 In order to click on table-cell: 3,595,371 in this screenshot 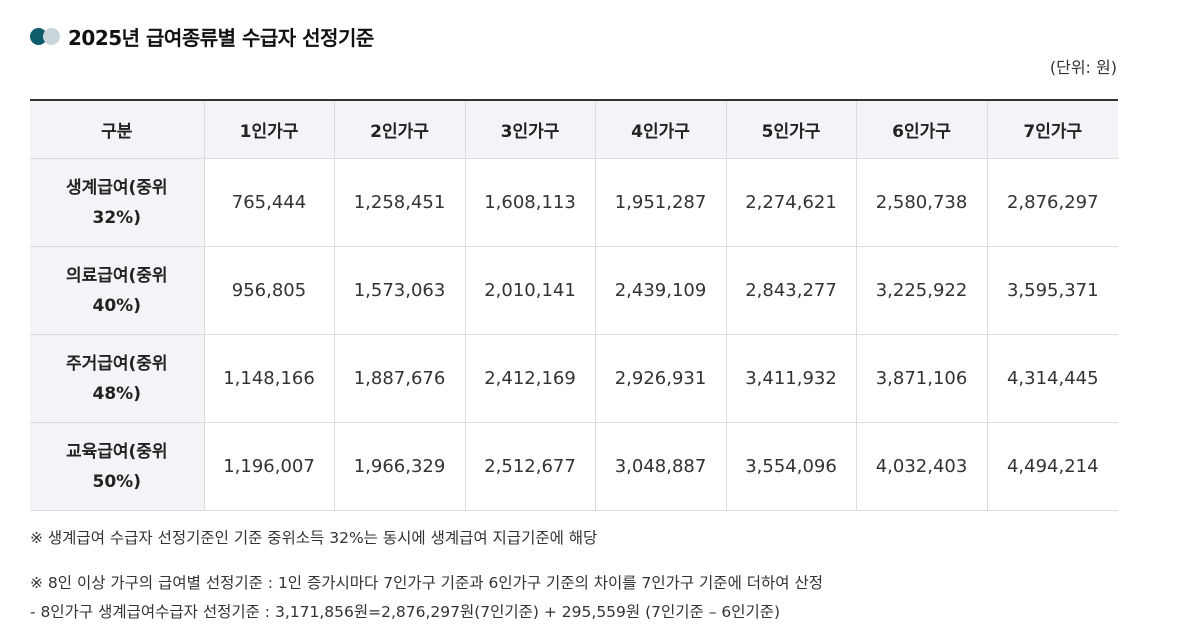, I will do `click(1052, 290)`.